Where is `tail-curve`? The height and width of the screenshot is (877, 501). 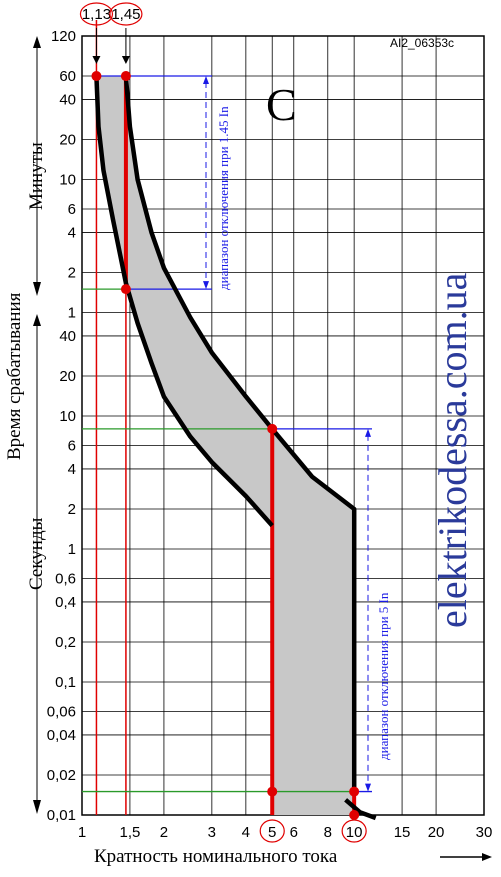
tail-curve is located at coordinates (360, 809).